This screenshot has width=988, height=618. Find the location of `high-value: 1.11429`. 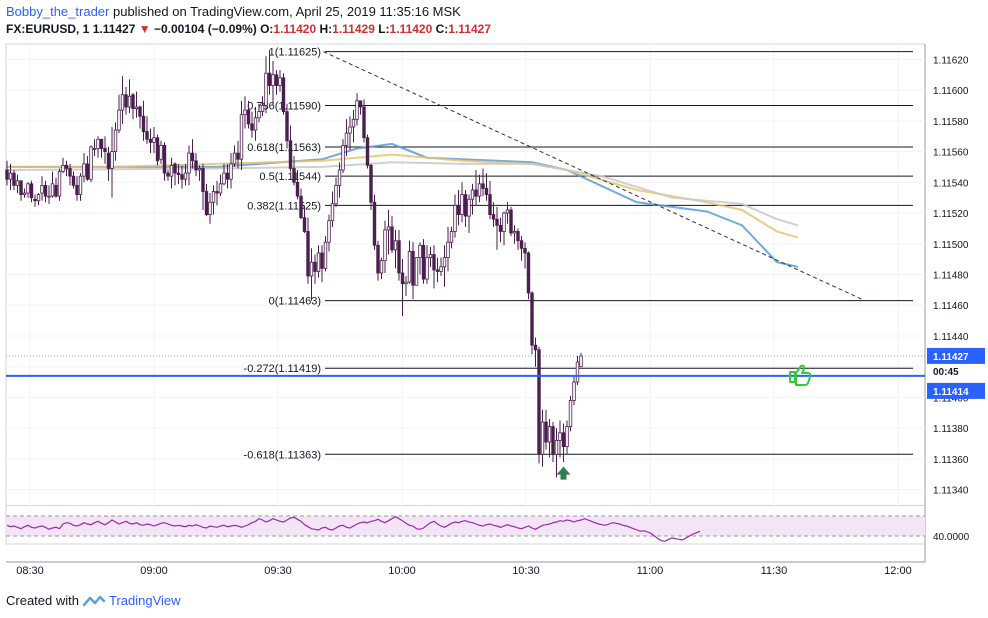

high-value: 1.11429 is located at coordinates (353, 29).